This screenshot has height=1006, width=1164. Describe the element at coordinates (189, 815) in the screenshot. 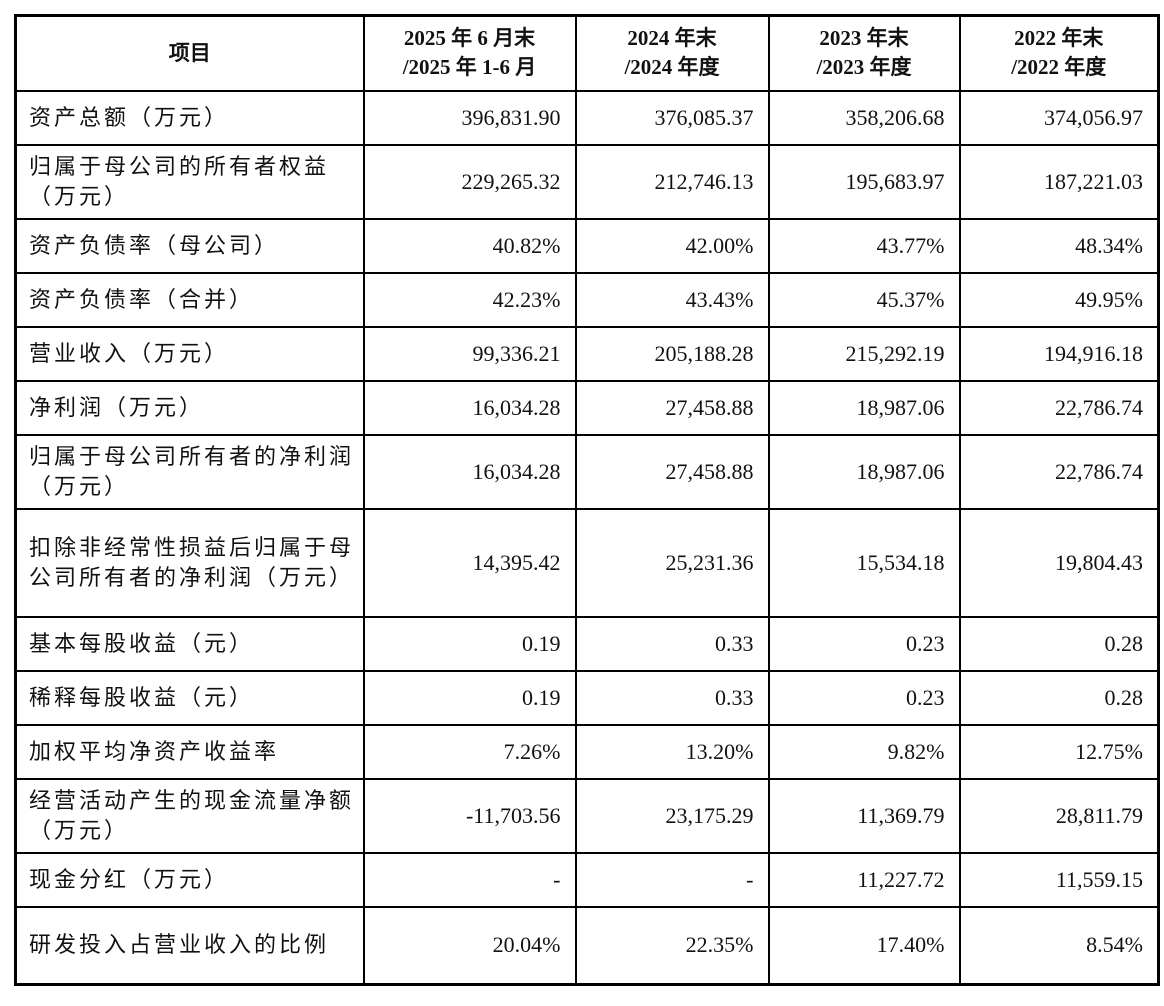

I see `row-label: 经营活动产生的现金流量净额（万元）` at that location.